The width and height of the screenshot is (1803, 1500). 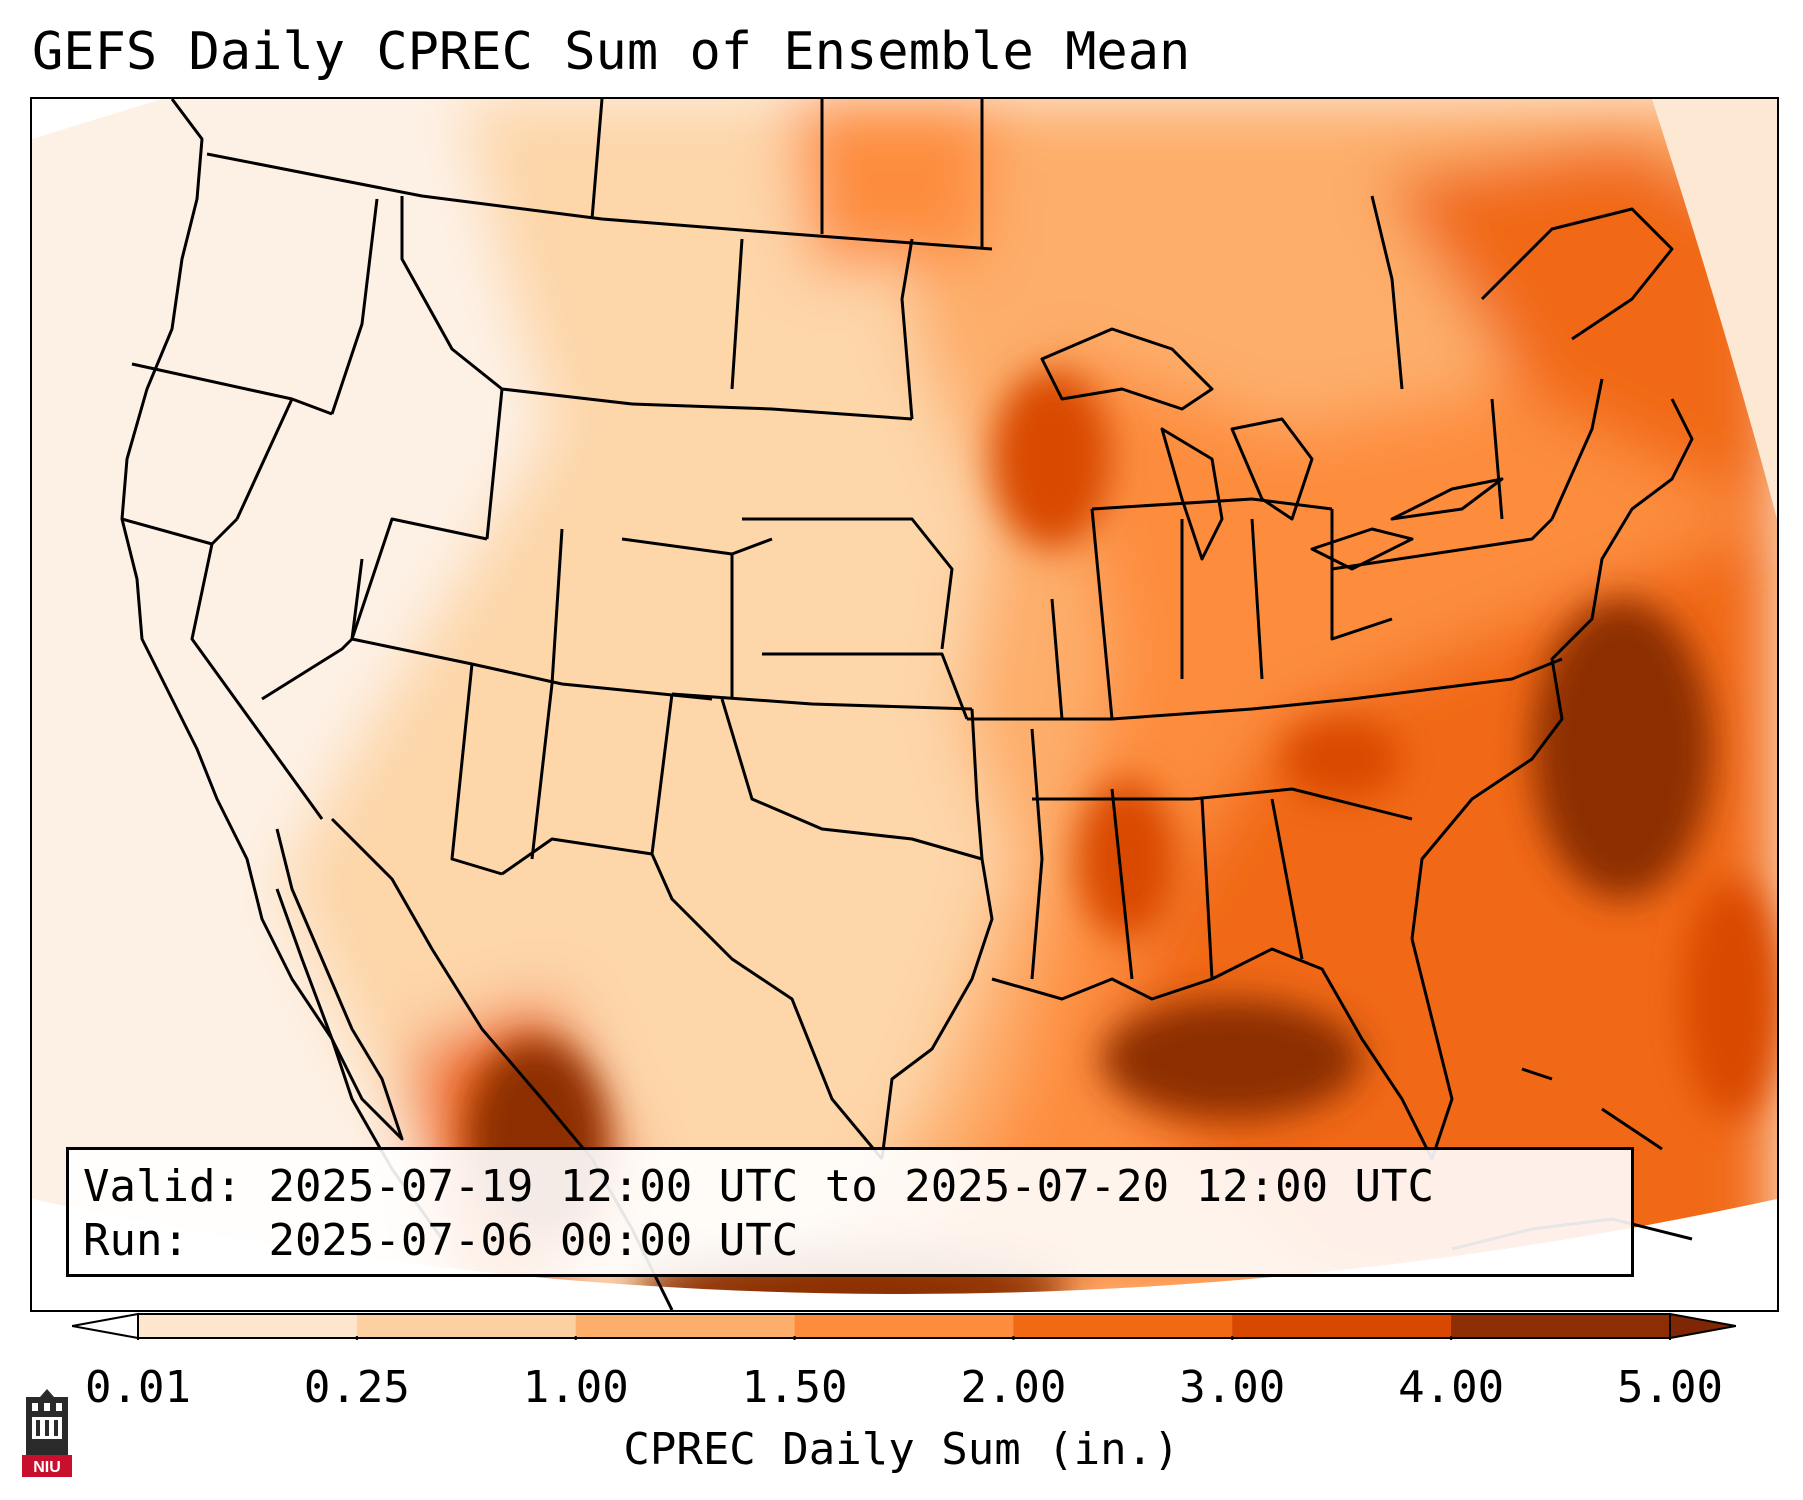 I want to click on colorbar-tick-label: 1.50, so click(x=794, y=1387).